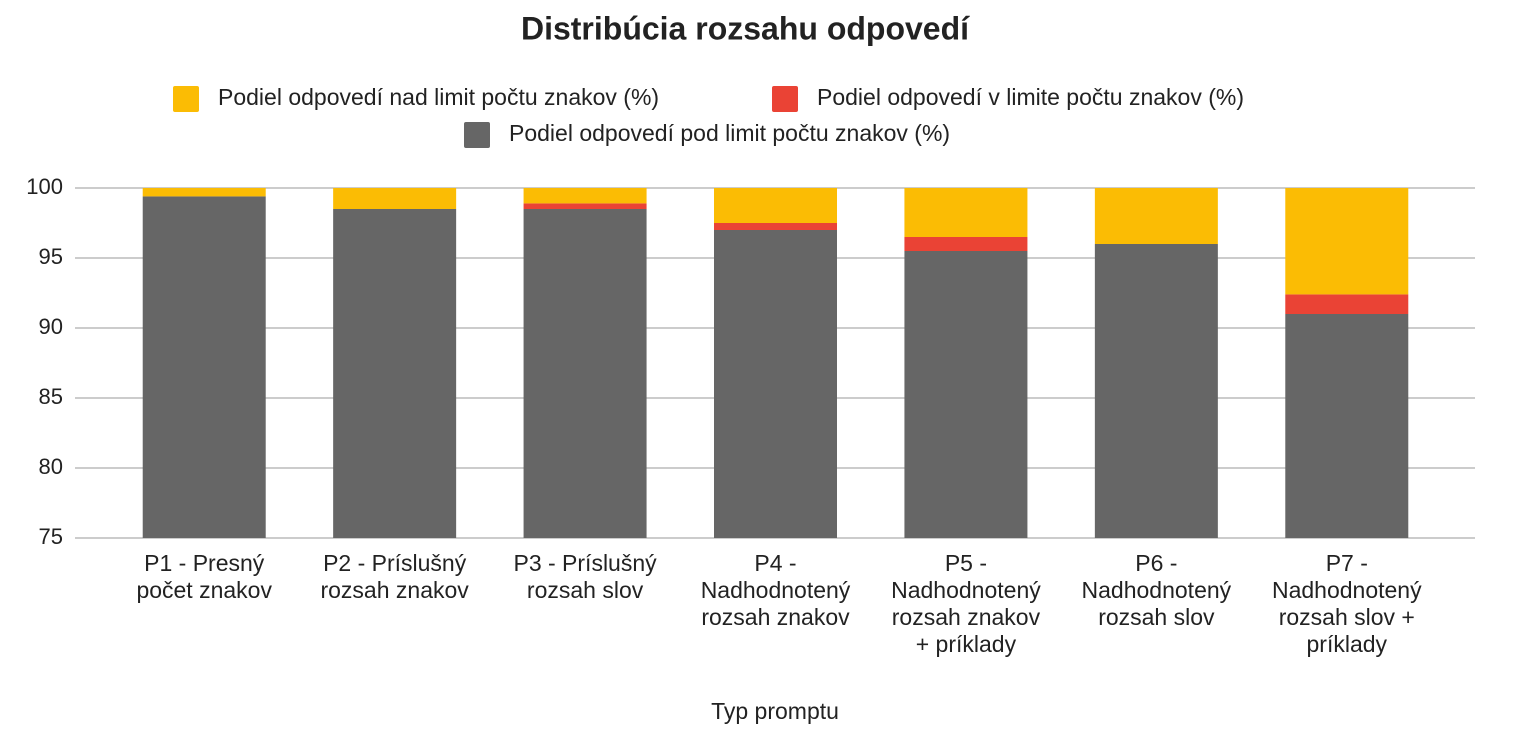 Image resolution: width=1522 pixels, height=739 pixels. What do you see at coordinates (395, 563) in the screenshot?
I see `x-tick-label: P2 - Príslušný` at bounding box center [395, 563].